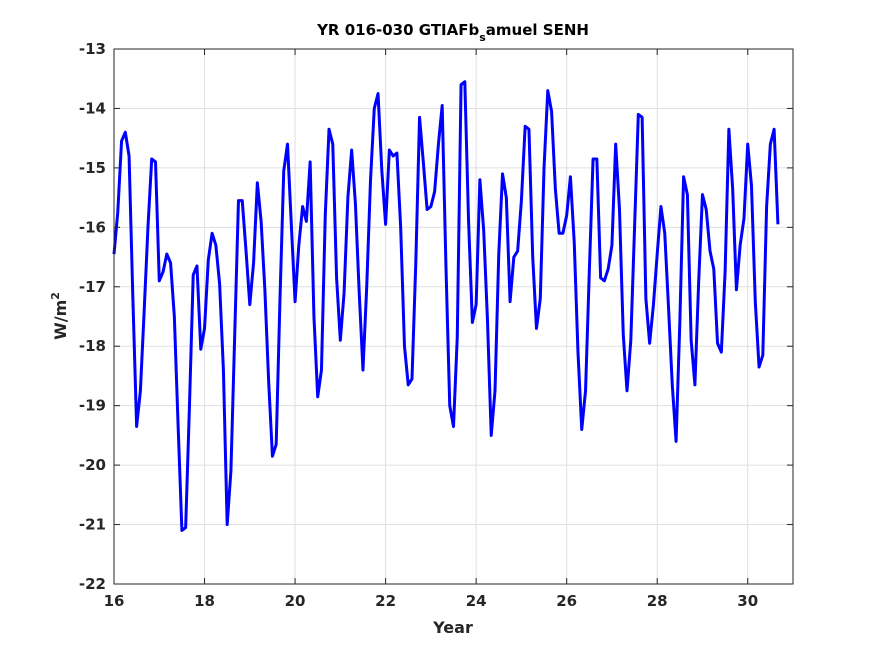 This screenshot has width=875, height=656. What do you see at coordinates (385, 601) in the screenshot?
I see `x-tick-label: 22` at bounding box center [385, 601].